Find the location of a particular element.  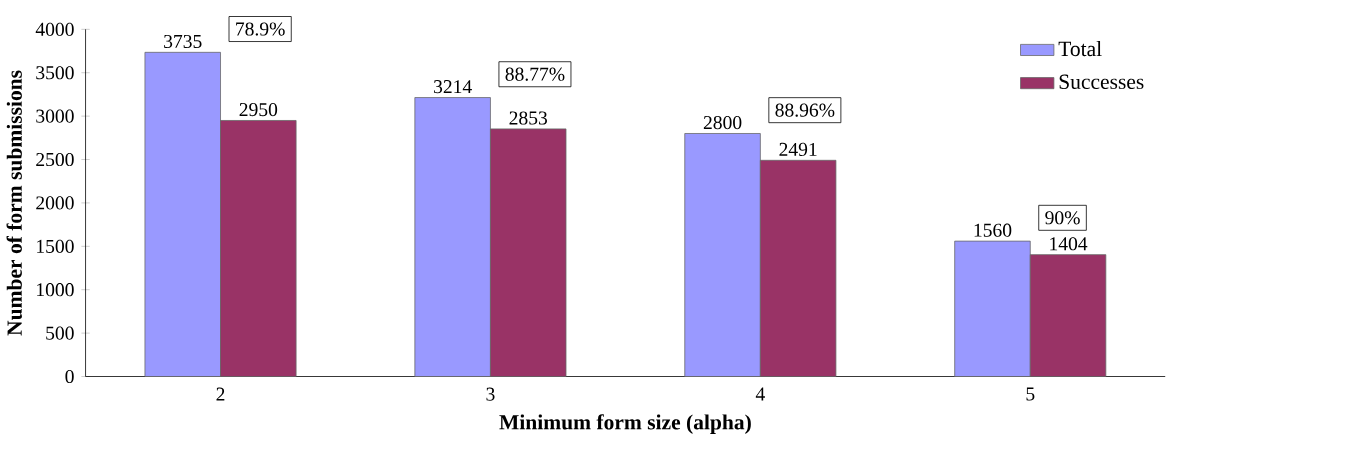

y-tick-label: 500 is located at coordinates (60, 333).